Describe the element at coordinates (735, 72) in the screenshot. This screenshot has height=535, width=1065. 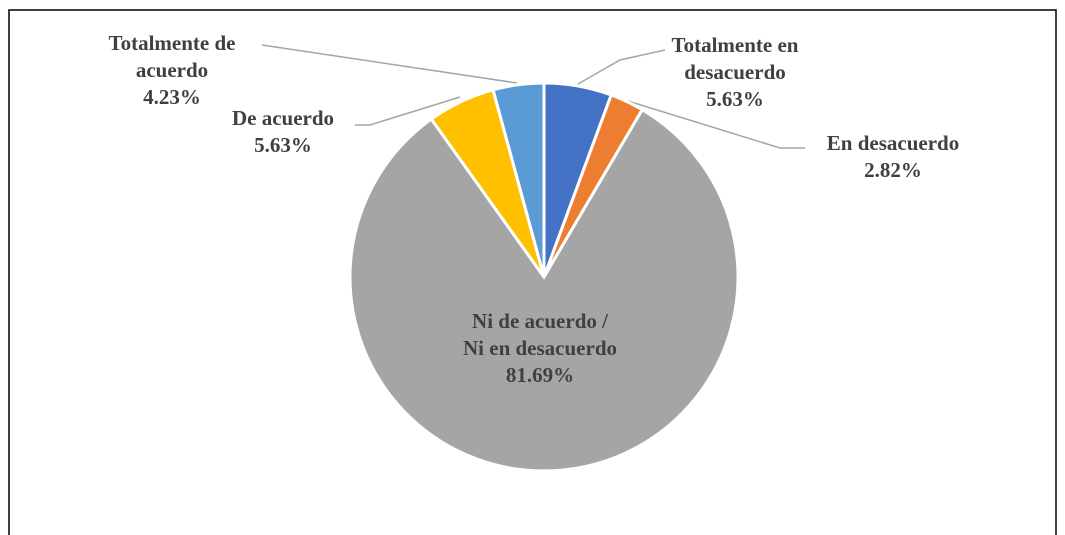
I see `label-line: desacuerdo` at that location.